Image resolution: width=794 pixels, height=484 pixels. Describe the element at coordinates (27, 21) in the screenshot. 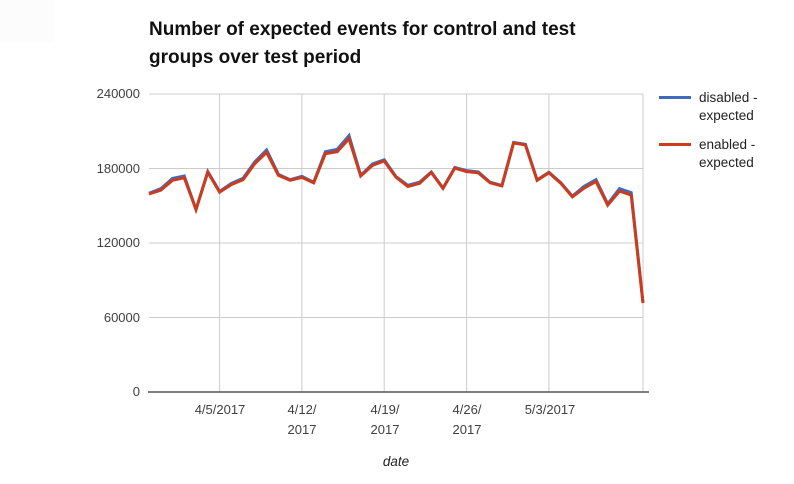

I see `screenshot-artifact-square` at that location.